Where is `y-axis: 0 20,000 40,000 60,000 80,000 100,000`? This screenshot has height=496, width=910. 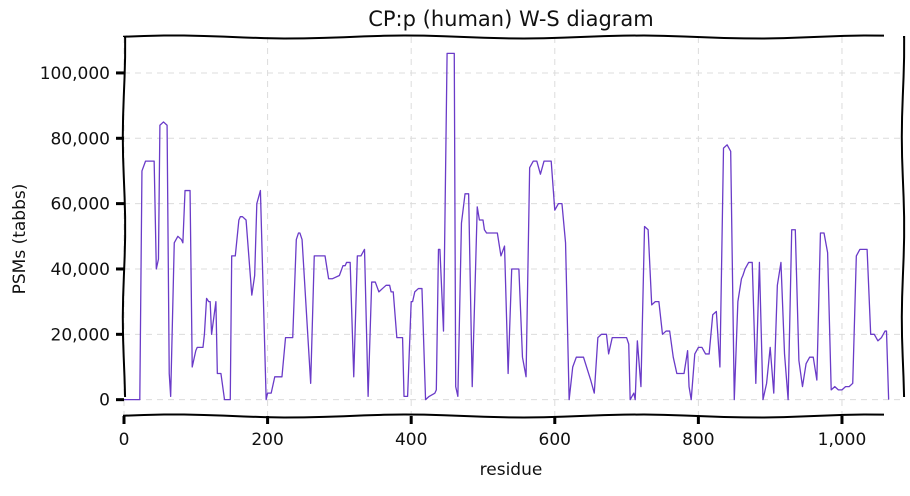
y-axis: 0 20,000 40,000 60,000 80,000 100,000 is located at coordinates (82, 237).